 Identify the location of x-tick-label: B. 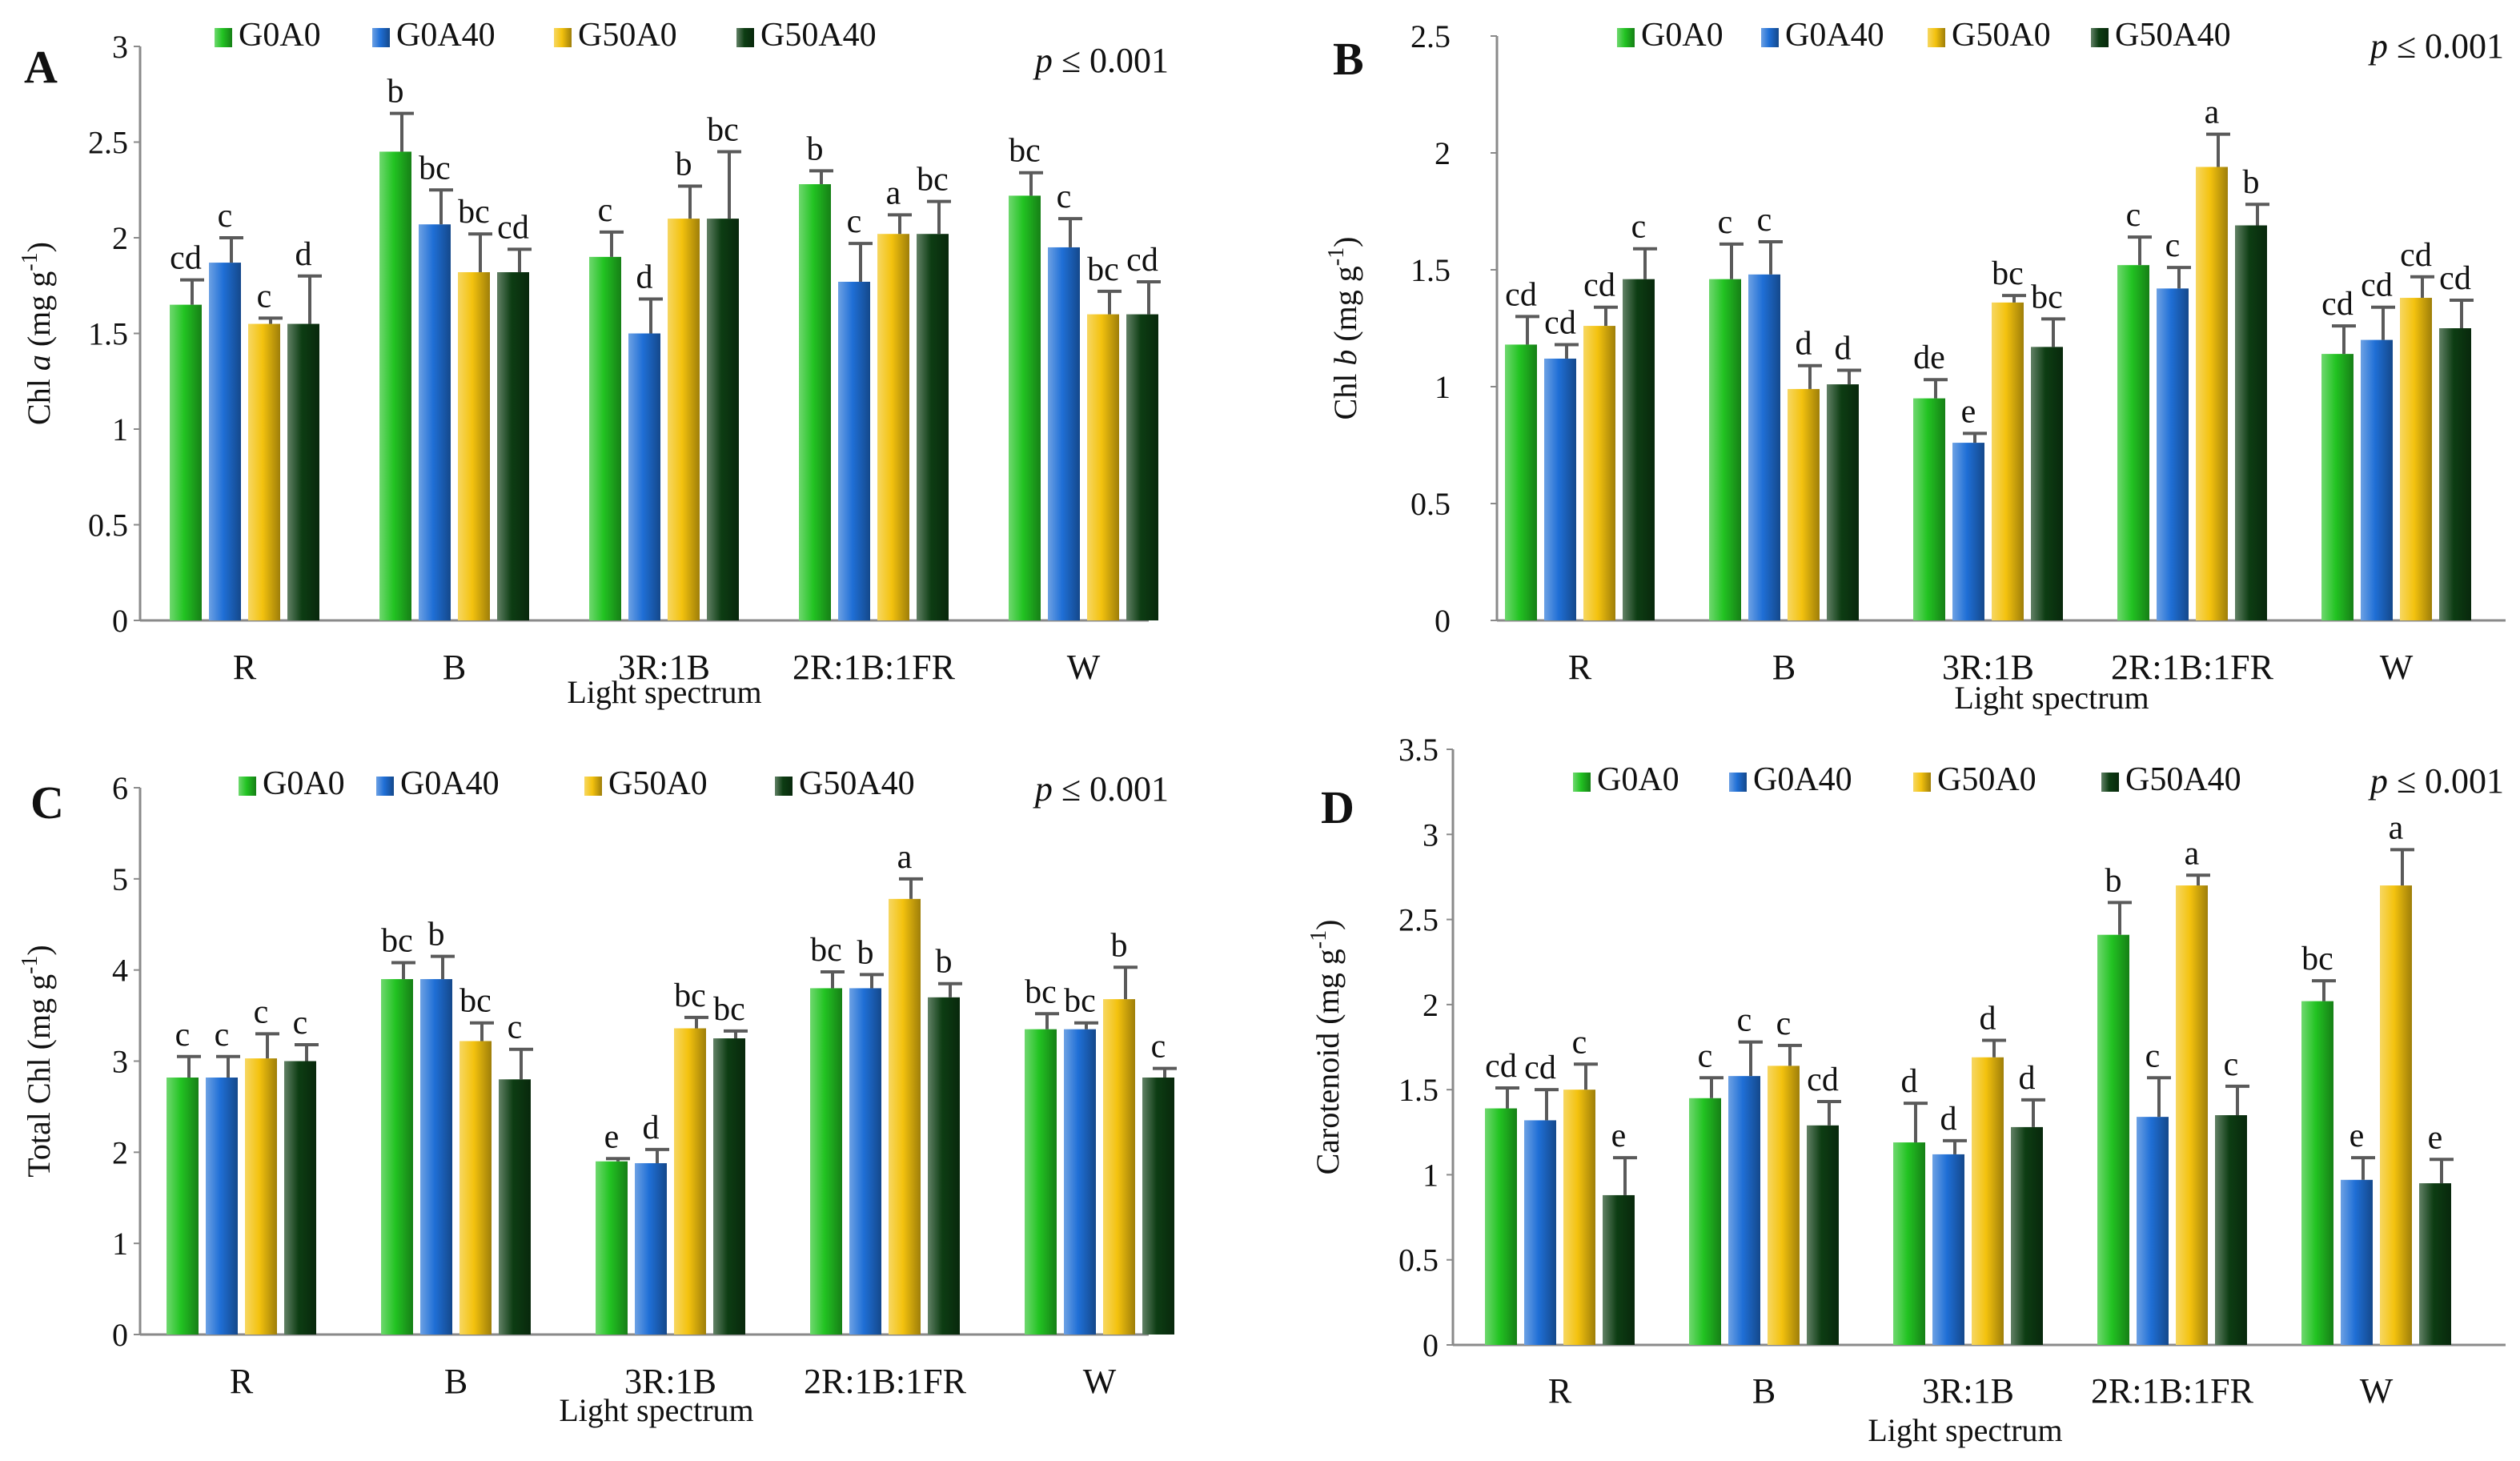
(456, 1381).